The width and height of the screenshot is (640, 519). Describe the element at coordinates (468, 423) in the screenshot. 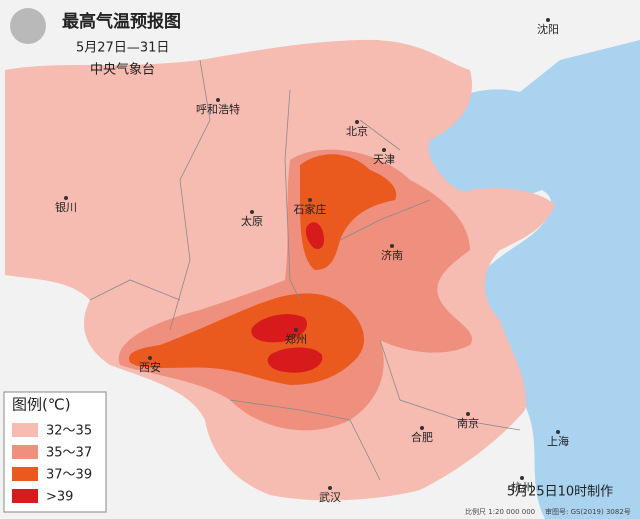

I see `city-label: 南京` at that location.